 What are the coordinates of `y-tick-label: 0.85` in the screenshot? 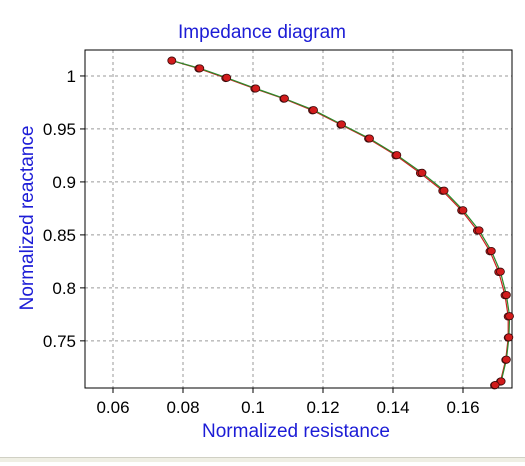 It's located at (59, 235).